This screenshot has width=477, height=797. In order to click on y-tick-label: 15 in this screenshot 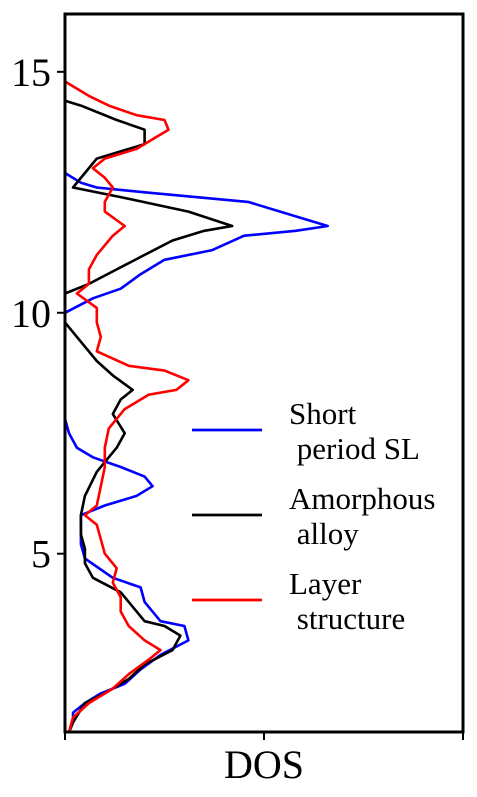, I will do `click(31, 72)`.